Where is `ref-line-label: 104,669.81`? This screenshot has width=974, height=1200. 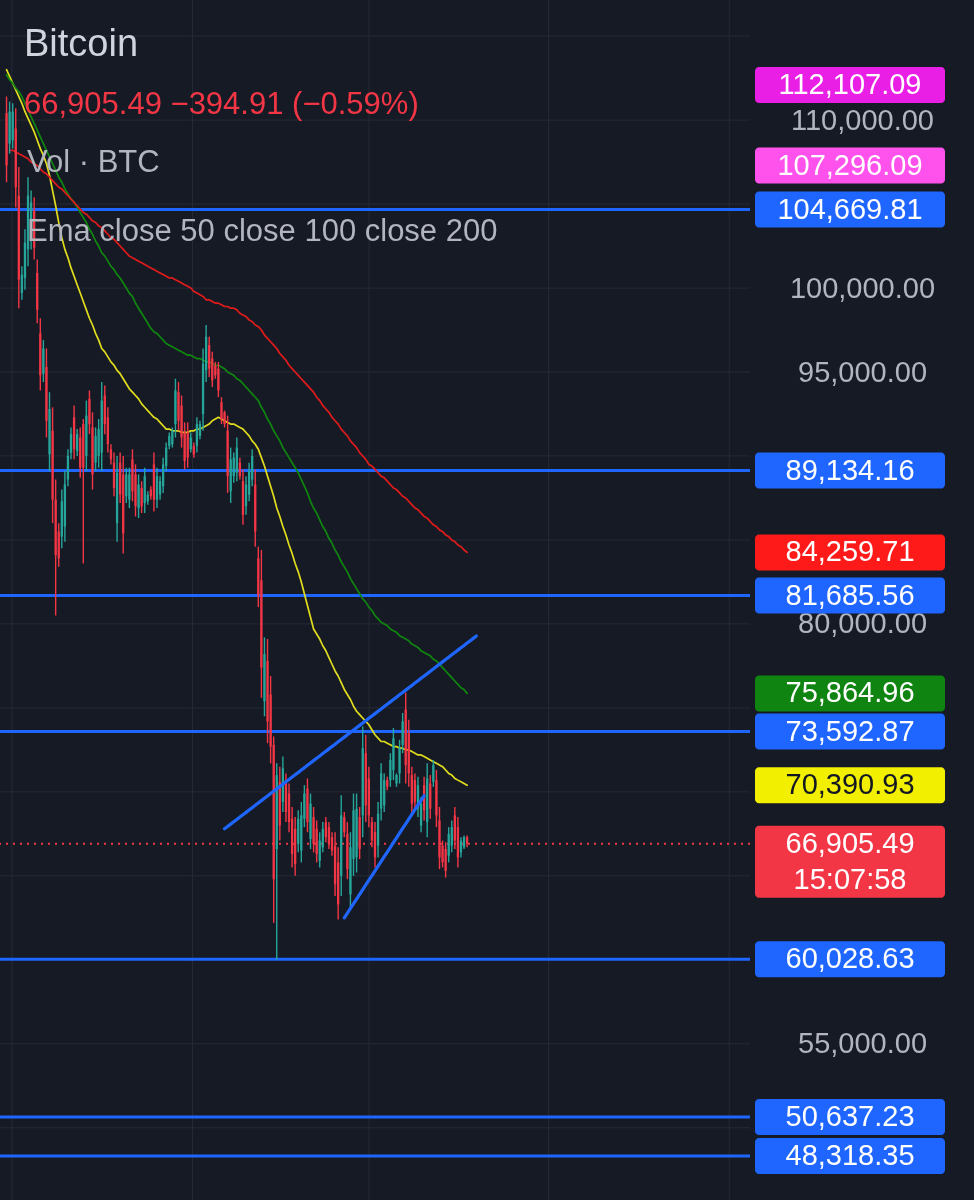
ref-line-label: 104,669.81 is located at coordinates (850, 208).